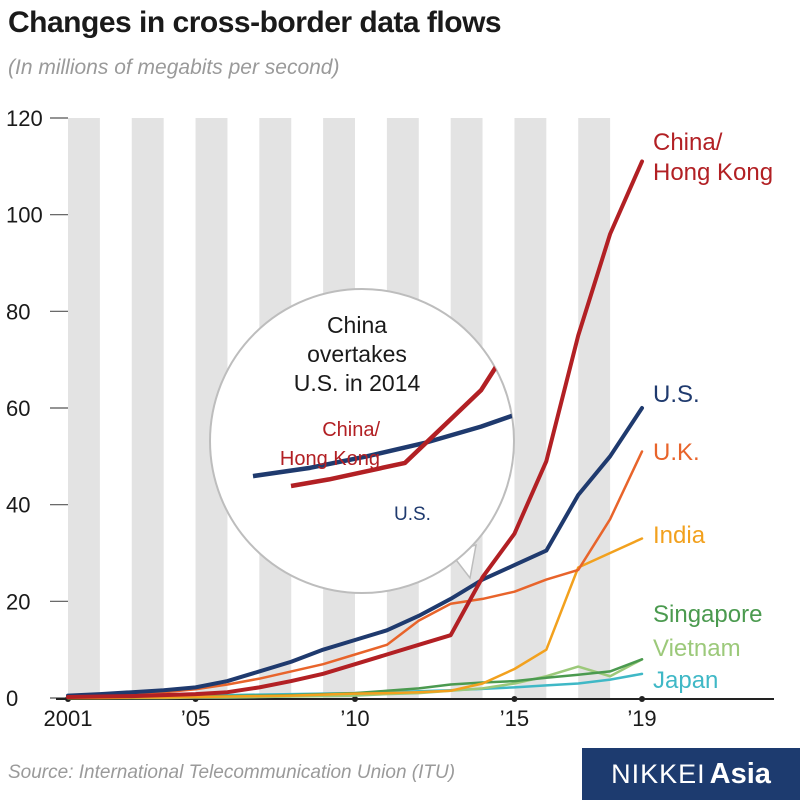 This screenshot has height=800, width=800. What do you see at coordinates (685, 680) in the screenshot?
I see `series-label: Japan` at bounding box center [685, 680].